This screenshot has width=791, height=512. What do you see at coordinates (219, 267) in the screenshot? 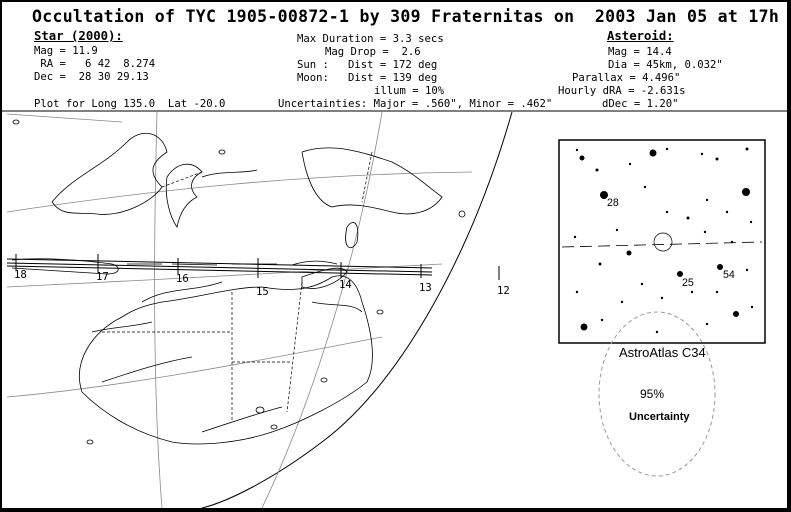
I see `shadow-path` at bounding box center [219, 267].